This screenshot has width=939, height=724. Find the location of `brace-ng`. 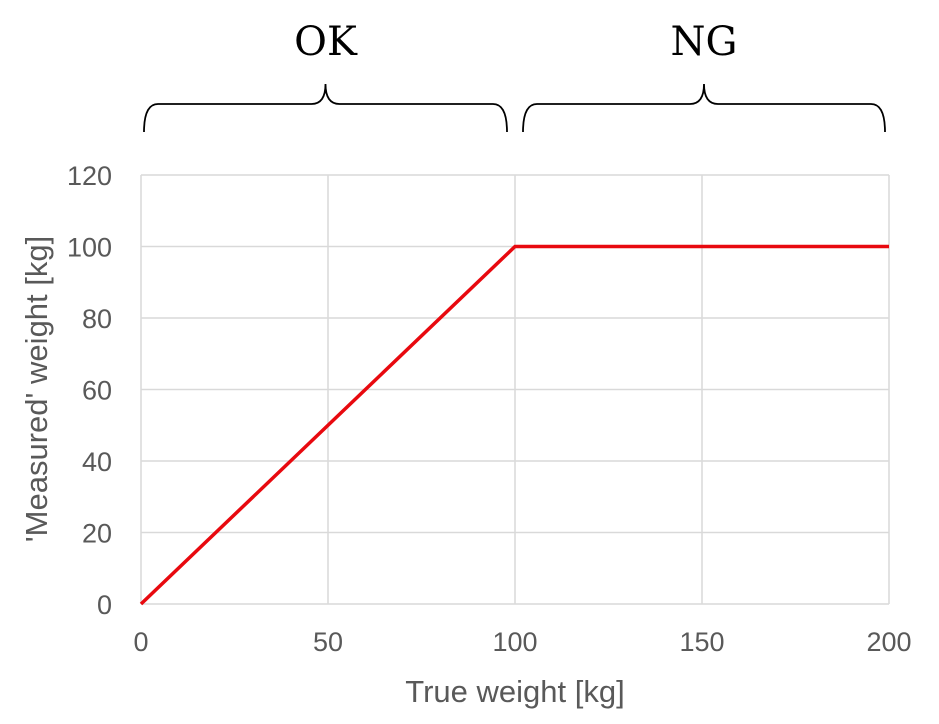

brace-ng is located at coordinates (704, 108).